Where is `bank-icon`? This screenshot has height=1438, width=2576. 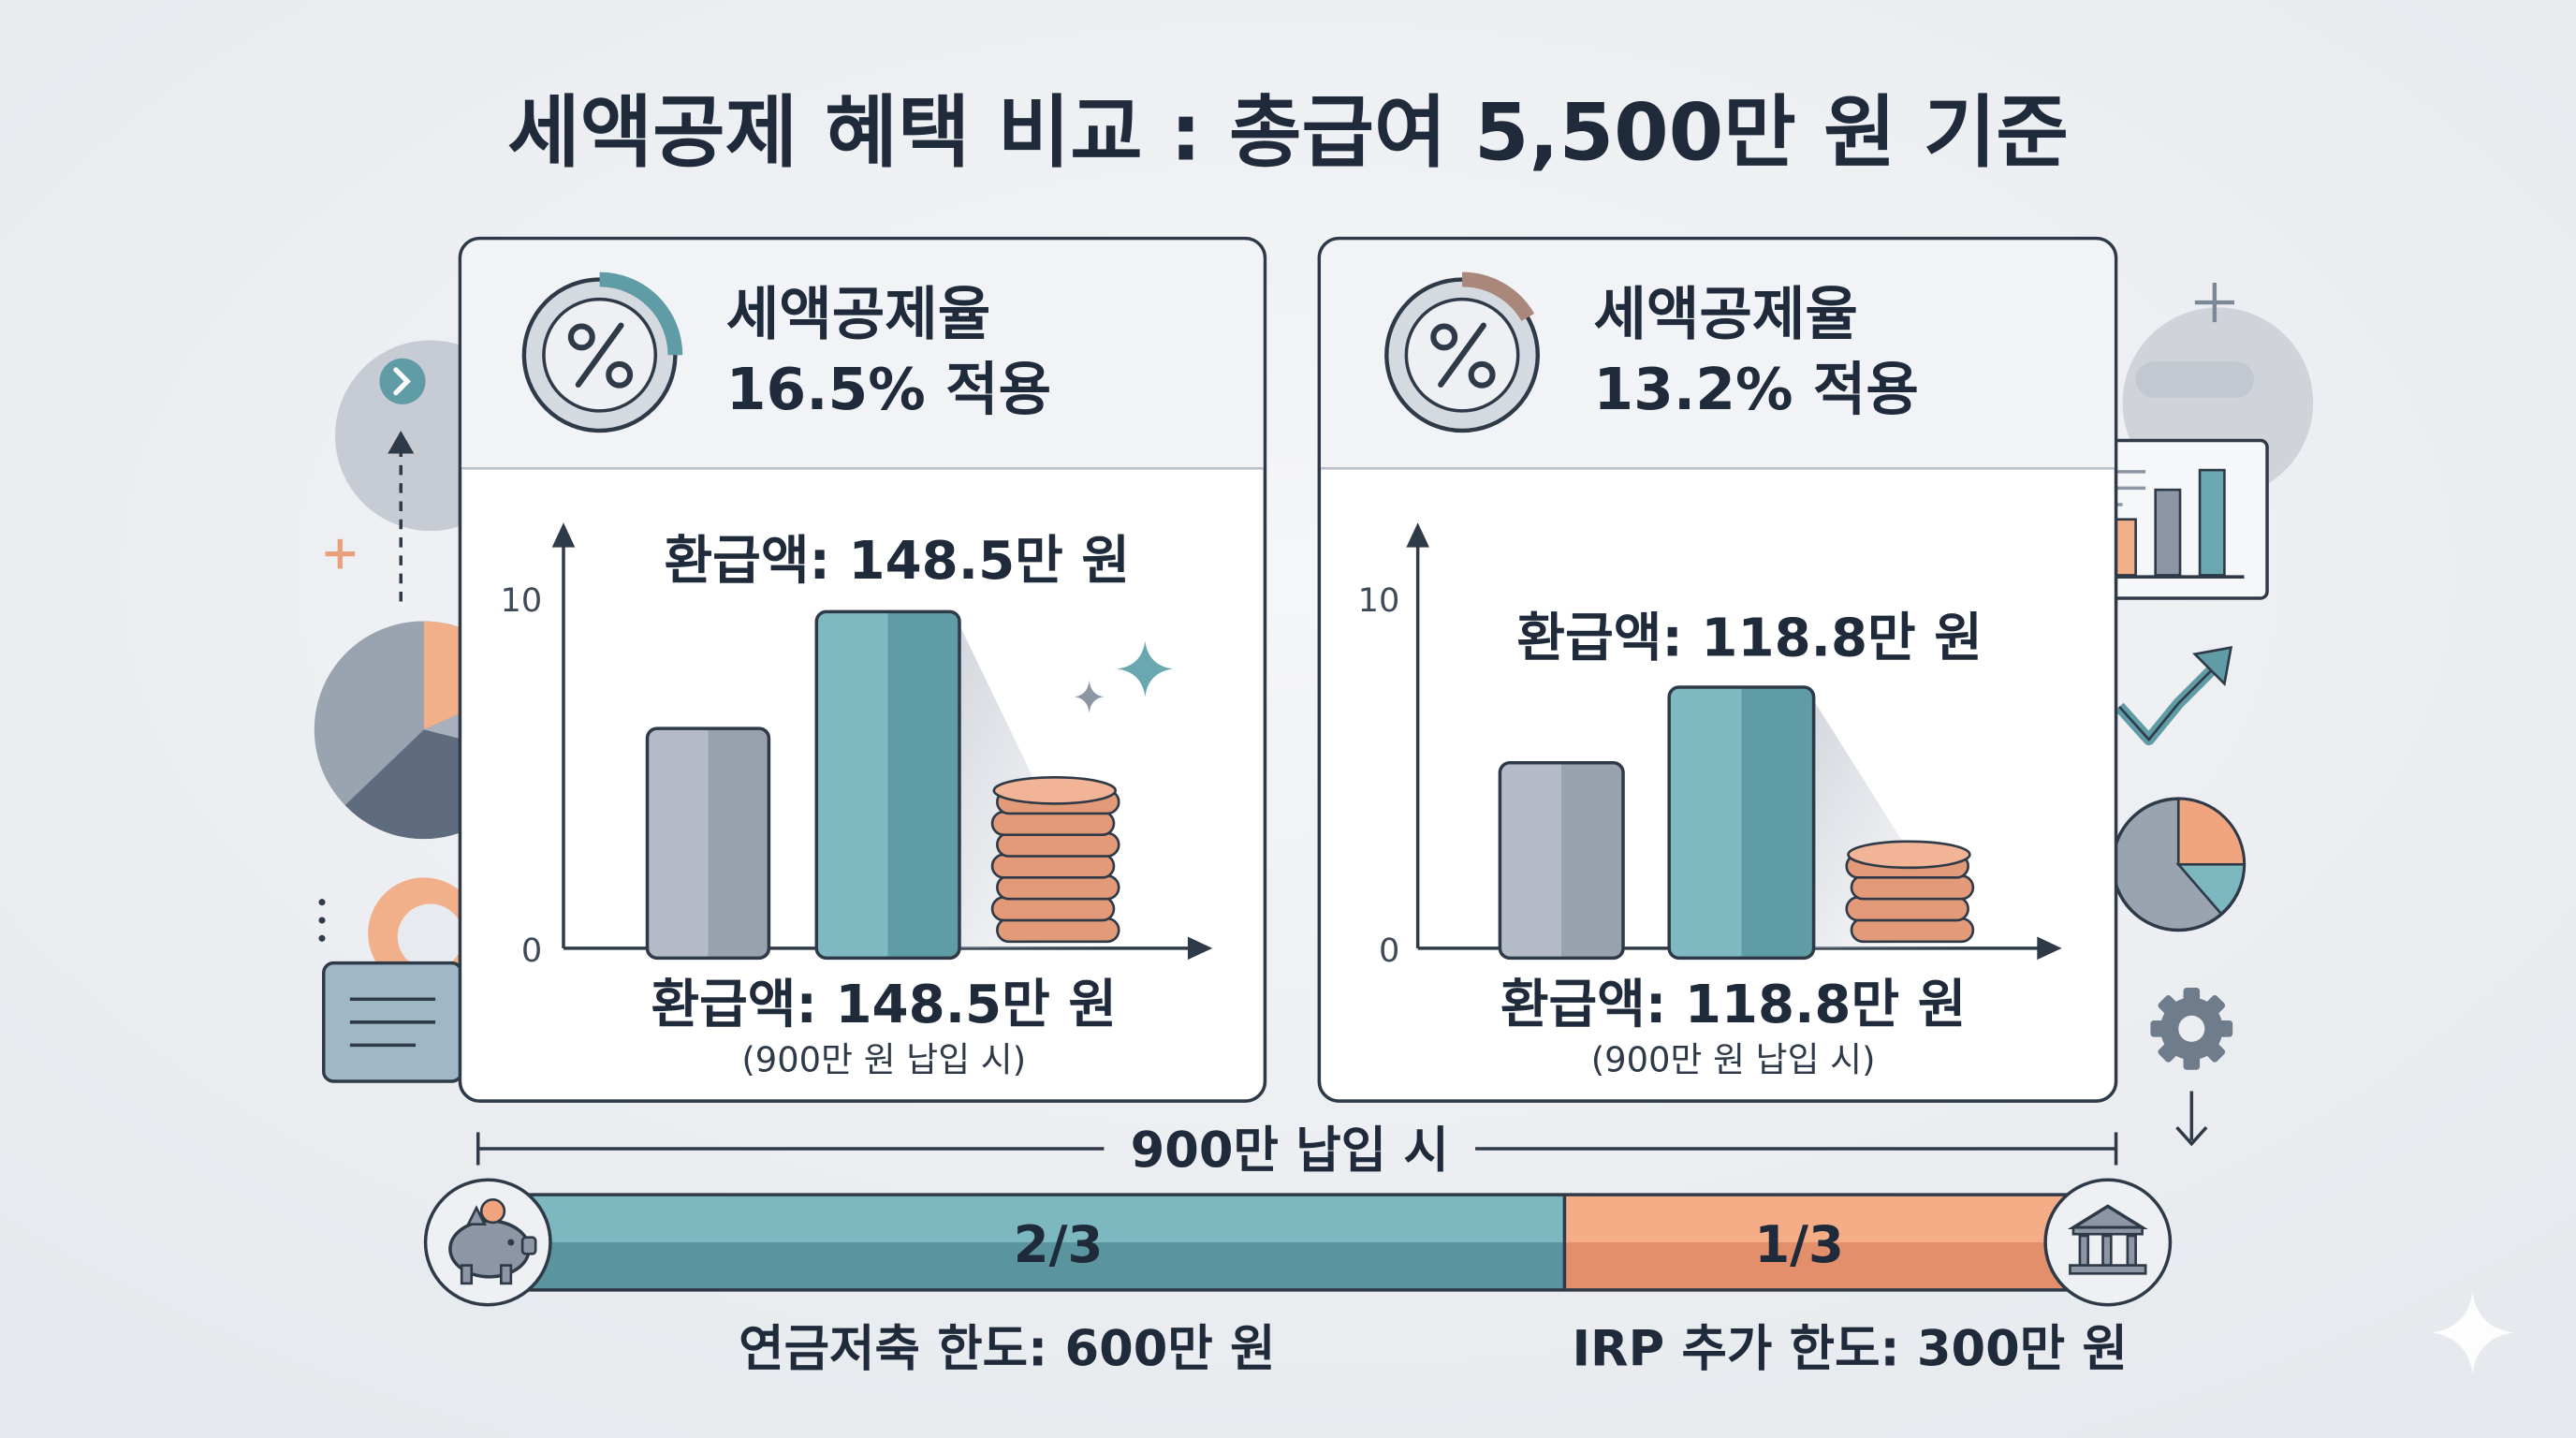 bank-icon is located at coordinates (2108, 1242).